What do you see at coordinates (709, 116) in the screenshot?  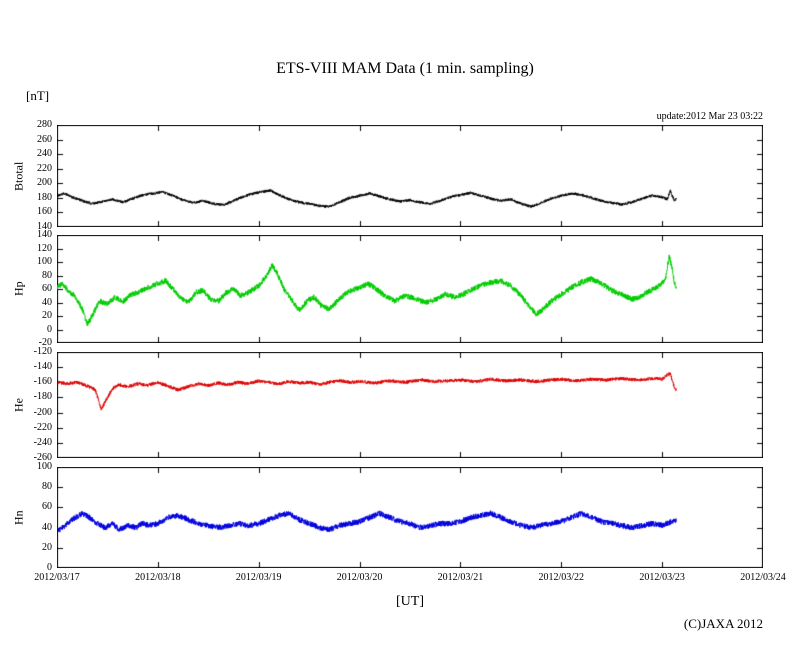 I see `update-timestamp: update:2012 Mar 23 03:22` at bounding box center [709, 116].